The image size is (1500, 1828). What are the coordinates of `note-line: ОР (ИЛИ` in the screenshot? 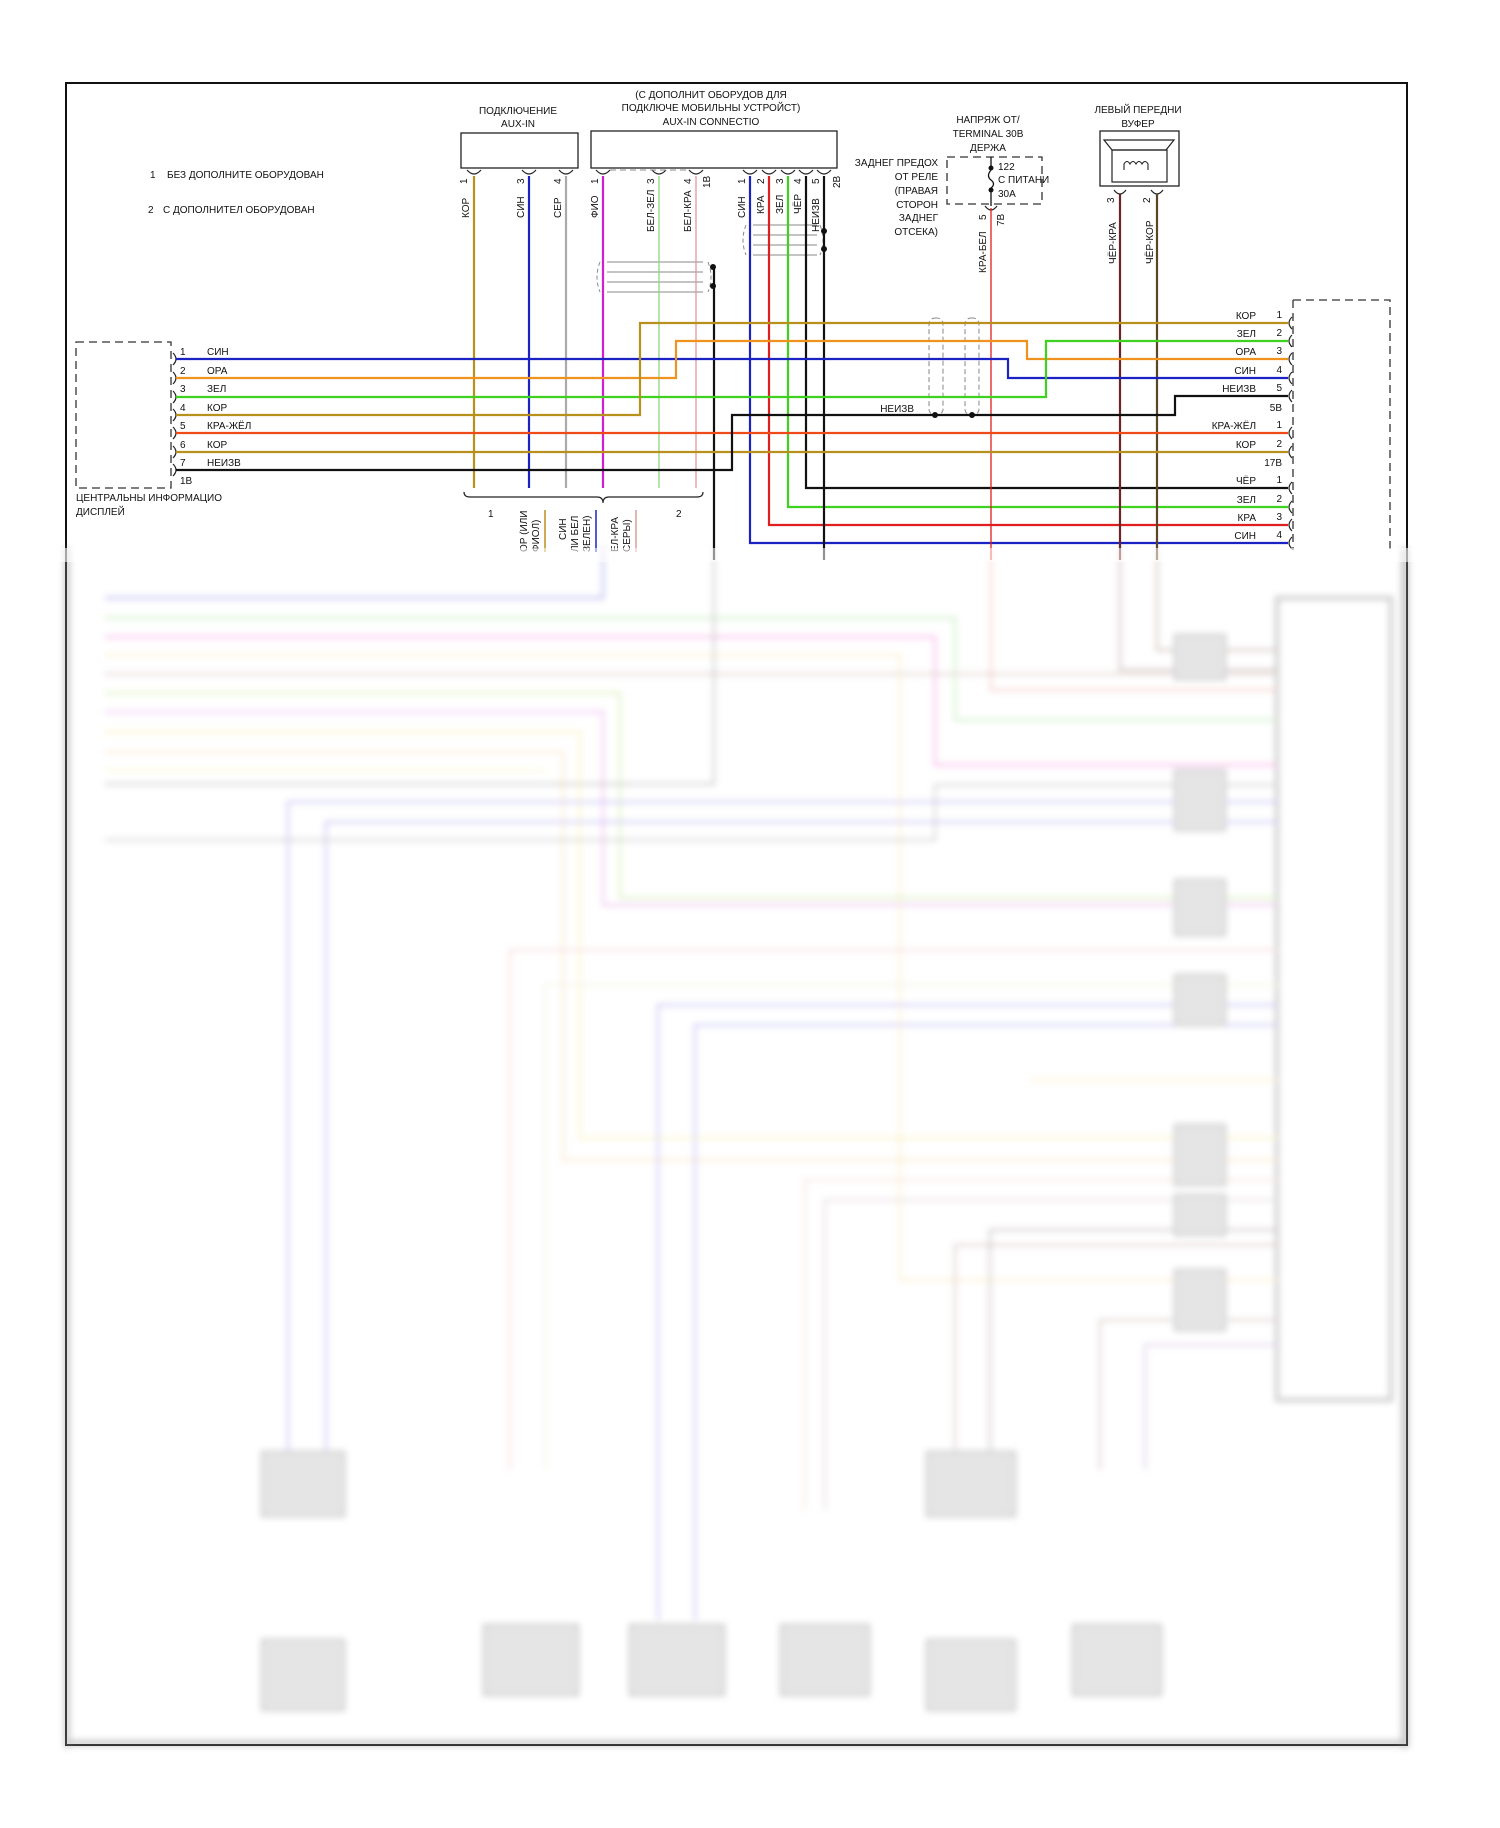 It's located at (524, 532).